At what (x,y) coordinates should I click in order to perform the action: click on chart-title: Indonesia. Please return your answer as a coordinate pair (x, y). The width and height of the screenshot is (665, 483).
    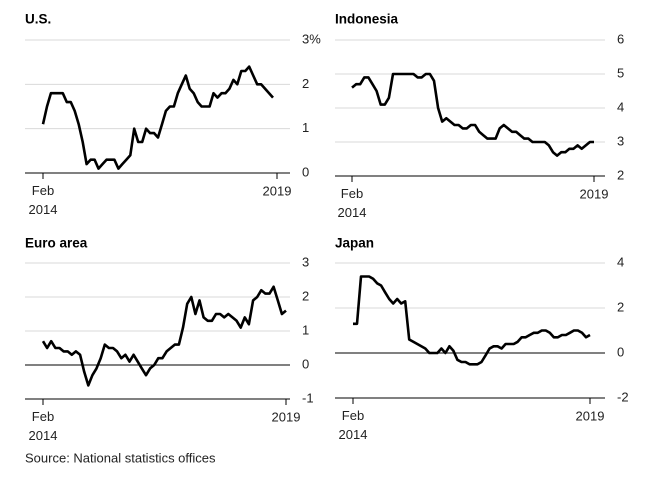
    Looking at the image, I should click on (367, 19).